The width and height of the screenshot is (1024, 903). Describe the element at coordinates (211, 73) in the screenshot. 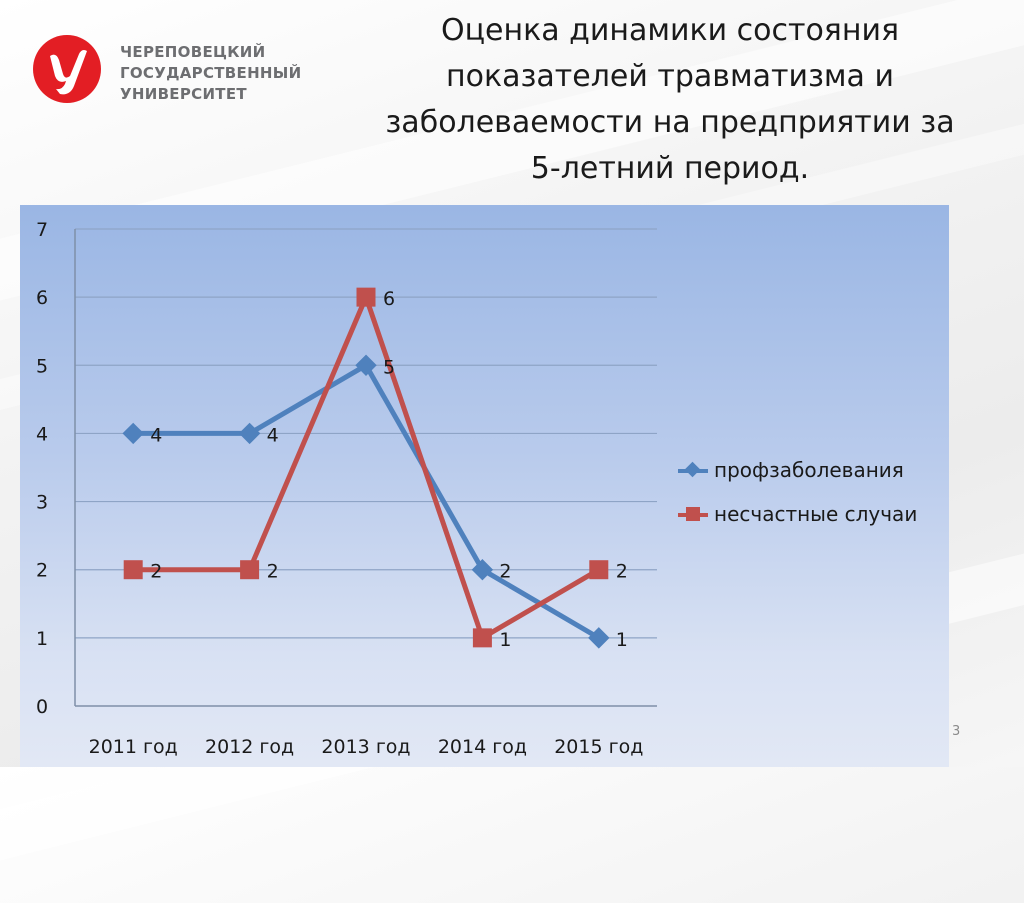

I see `logo-text-line2: ГОСУДАРСТВЕННЫЙ` at that location.